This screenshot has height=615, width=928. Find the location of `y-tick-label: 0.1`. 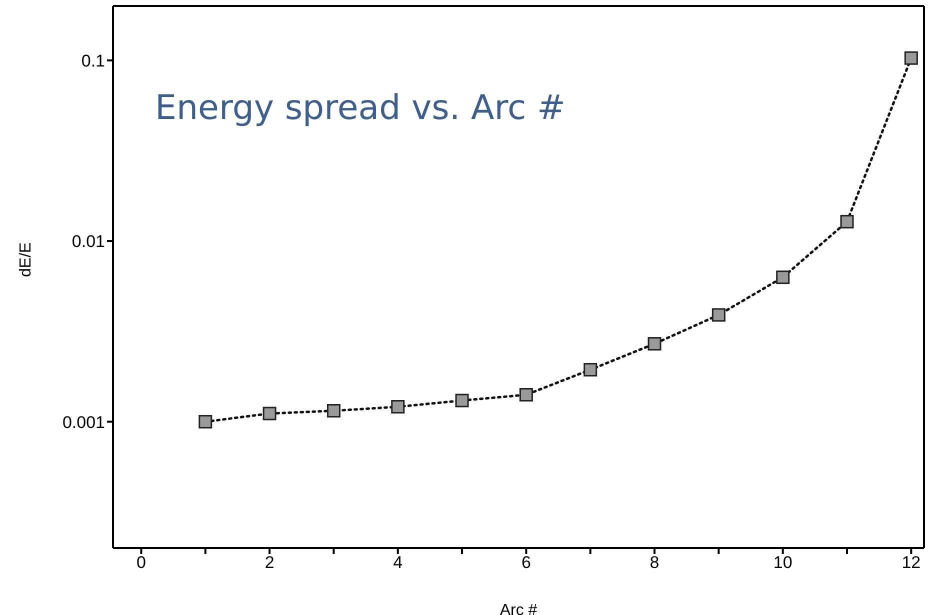

y-tick-label: 0.1 is located at coordinates (93, 60).